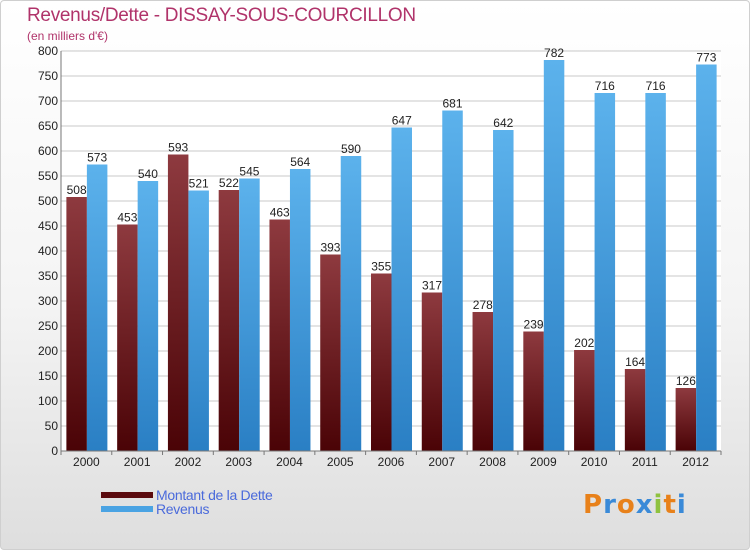  I want to click on x-tick-label: 2003, so click(238, 462).